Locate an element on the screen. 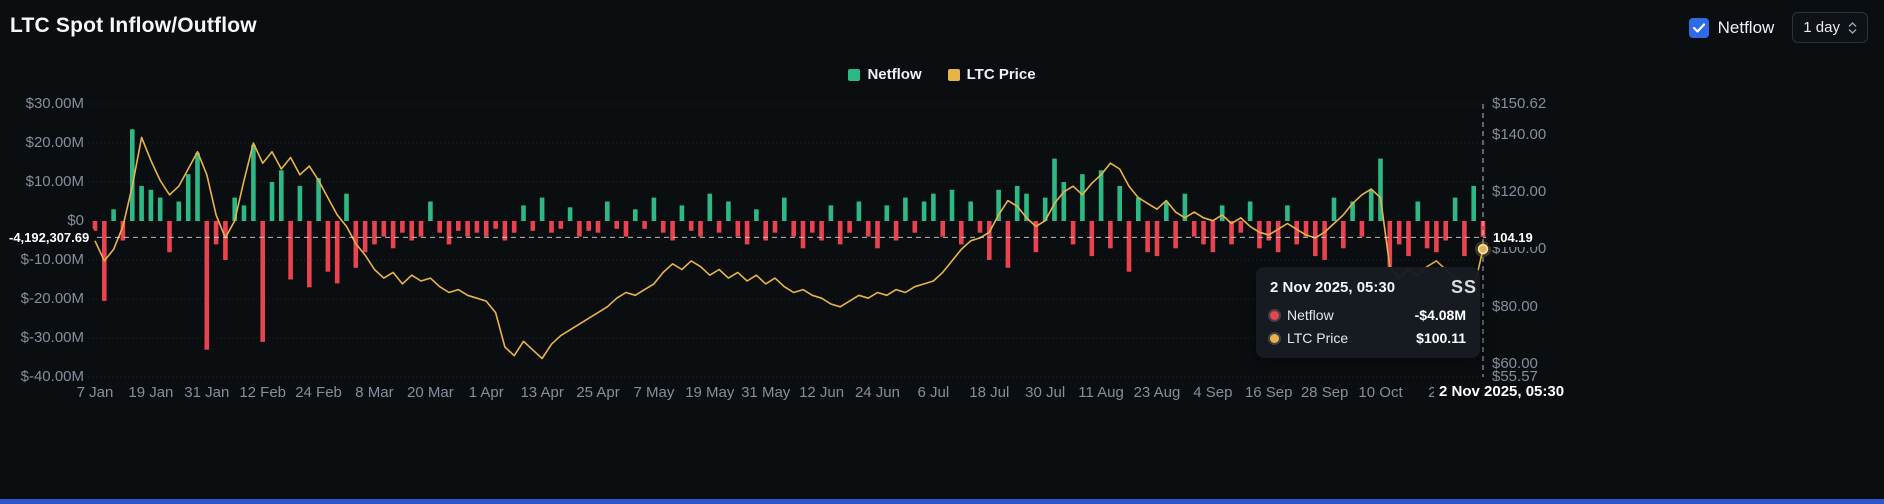 The image size is (1884, 504). x-axis-label: 28 Sep is located at coordinates (1324, 392).